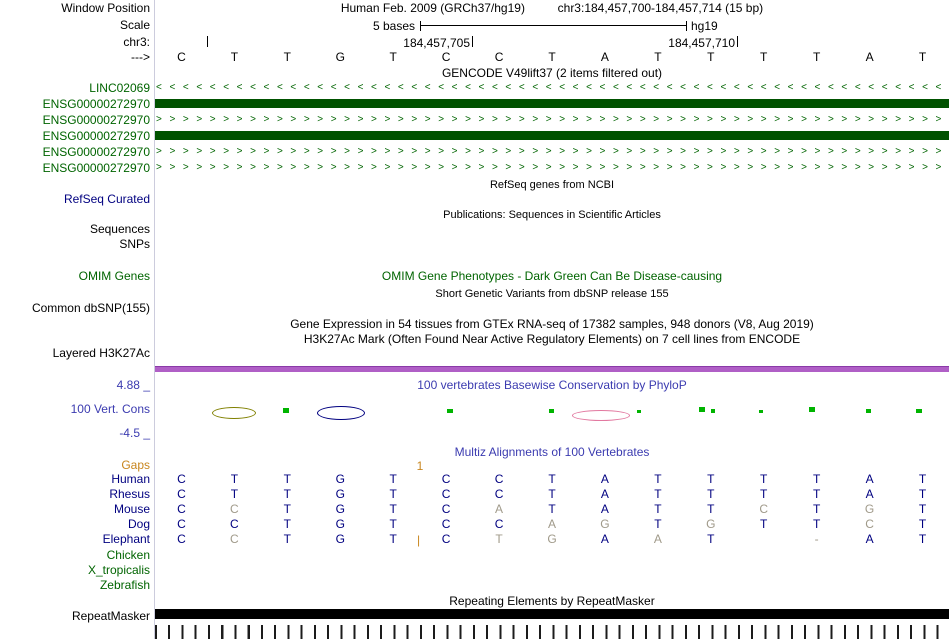 Image resolution: width=950 pixels, height=639 pixels. What do you see at coordinates (552, 185) in the screenshot?
I see `refseq-track-title: RefSeq genes from NCBI` at bounding box center [552, 185].